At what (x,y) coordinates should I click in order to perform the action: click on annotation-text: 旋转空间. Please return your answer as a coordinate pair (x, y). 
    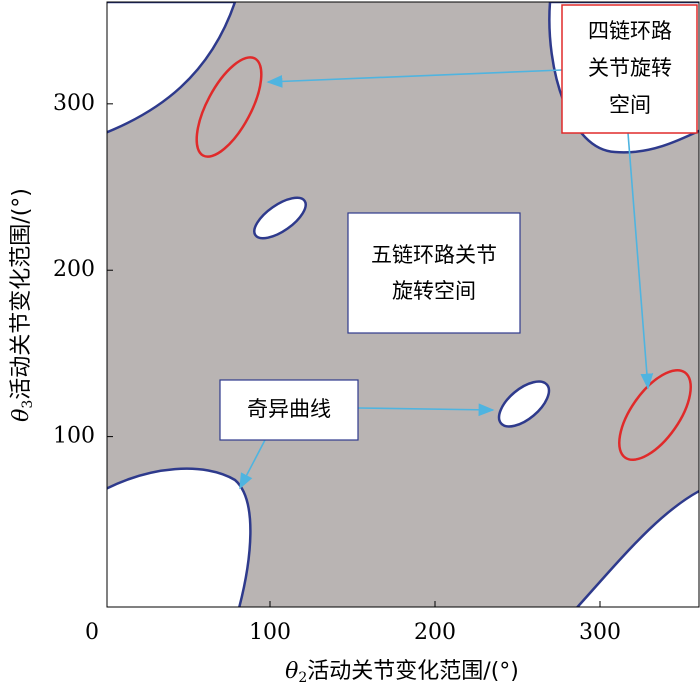
    Looking at the image, I should click on (434, 291).